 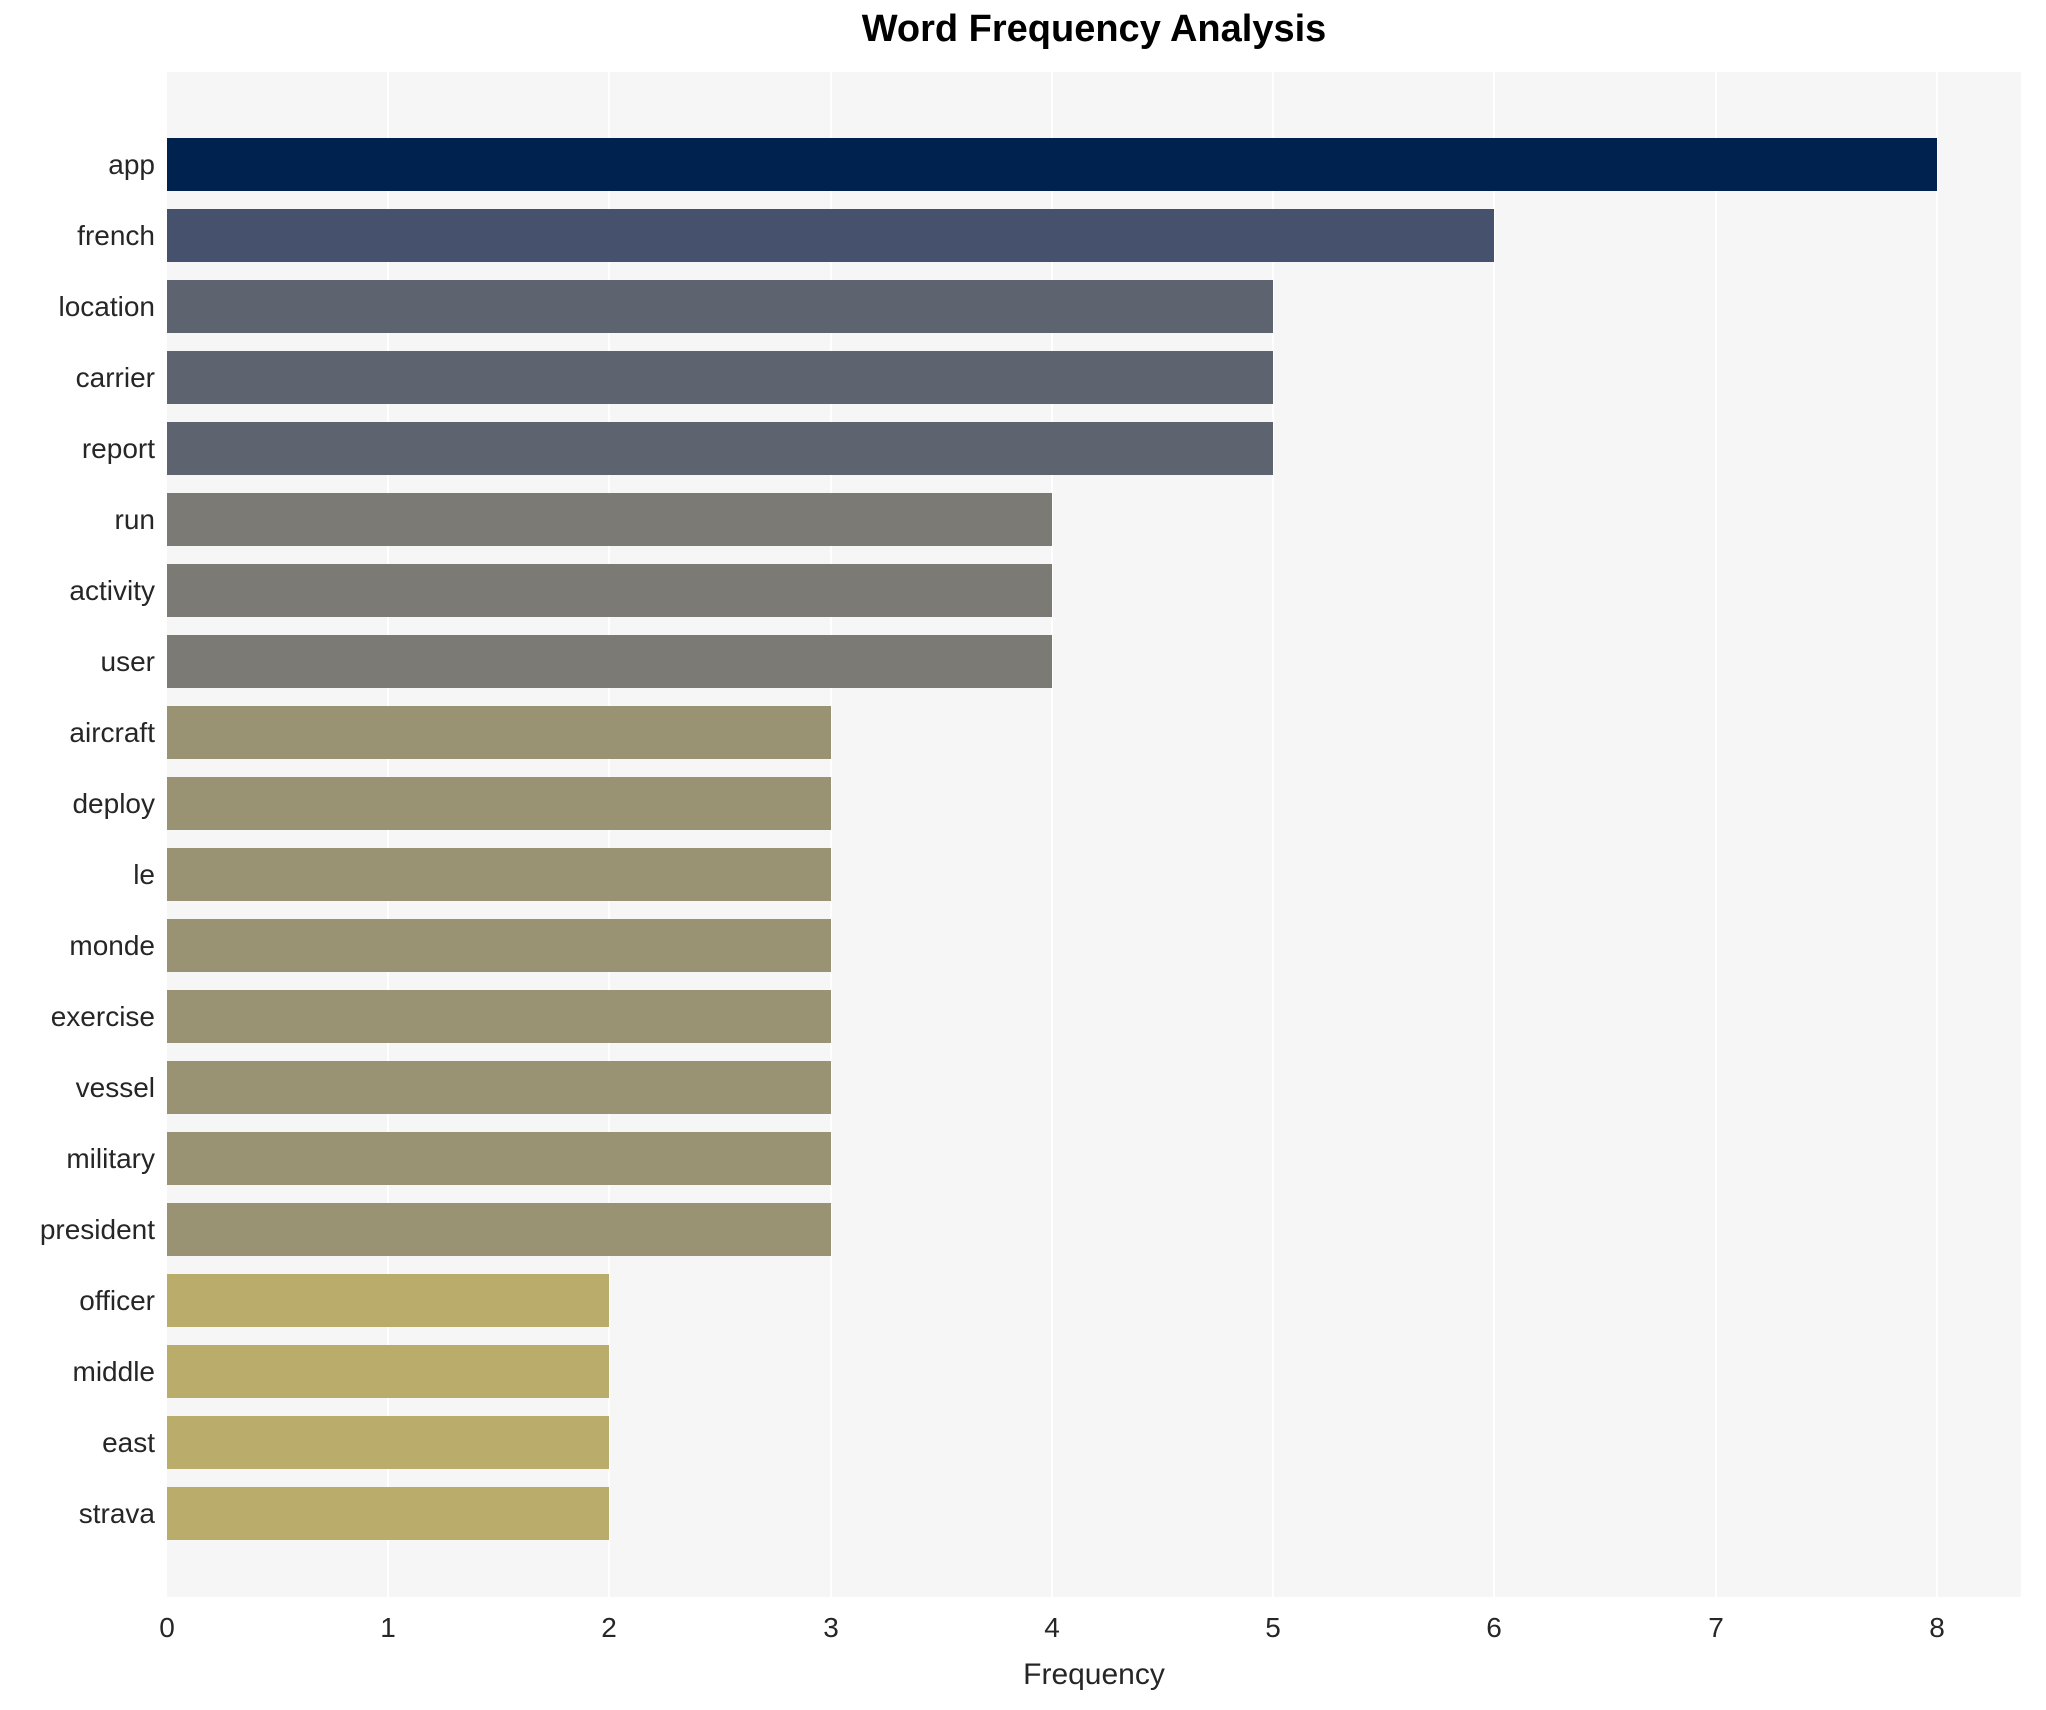 I want to click on bar-military, so click(x=499, y=1158).